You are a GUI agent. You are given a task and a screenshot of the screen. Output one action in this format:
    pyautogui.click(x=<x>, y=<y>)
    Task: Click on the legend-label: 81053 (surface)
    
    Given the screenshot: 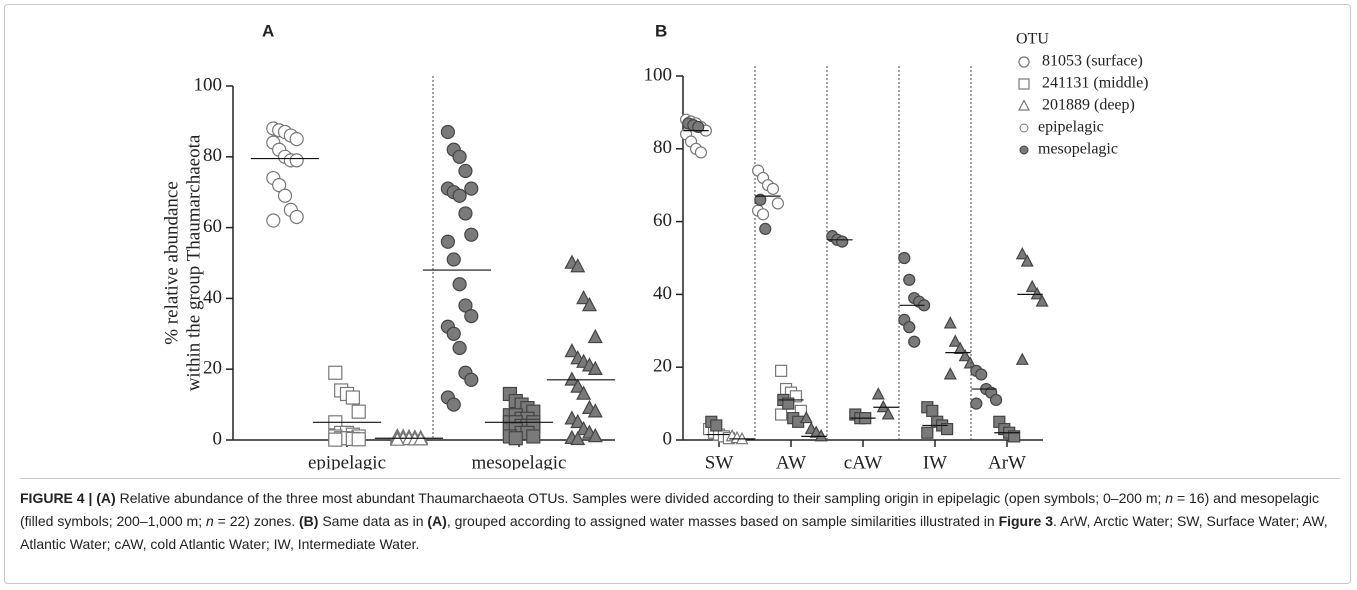 What is the action you would take?
    pyautogui.click(x=1092, y=61)
    